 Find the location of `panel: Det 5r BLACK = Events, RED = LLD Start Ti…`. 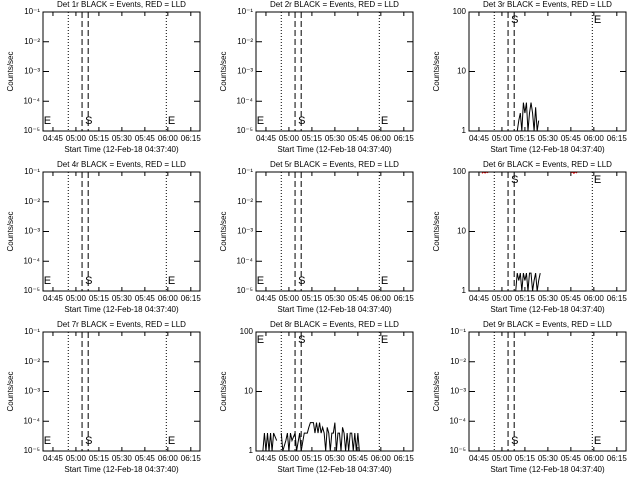

panel: Det 5r BLACK = Events, RED = LLD Start Ti… is located at coordinates (316, 237).